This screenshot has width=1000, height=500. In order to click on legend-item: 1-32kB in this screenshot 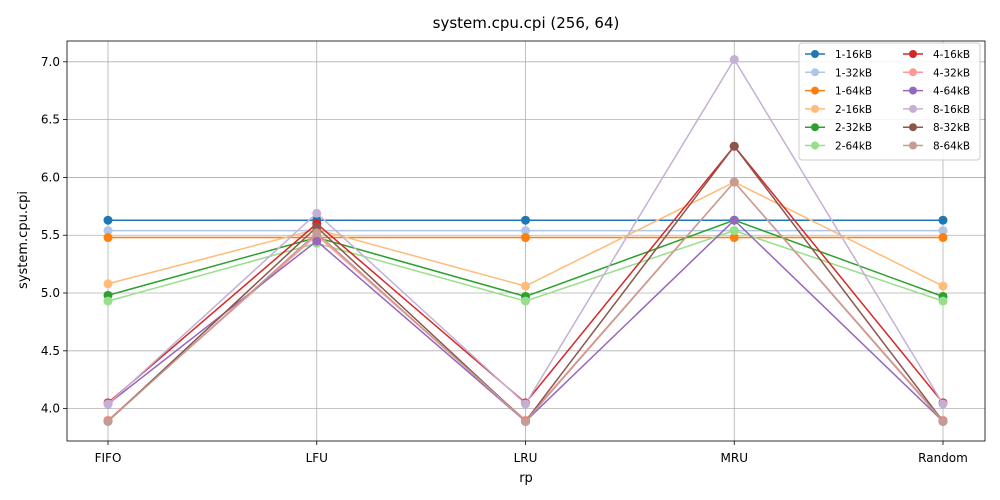, I will do `click(838, 73)`.